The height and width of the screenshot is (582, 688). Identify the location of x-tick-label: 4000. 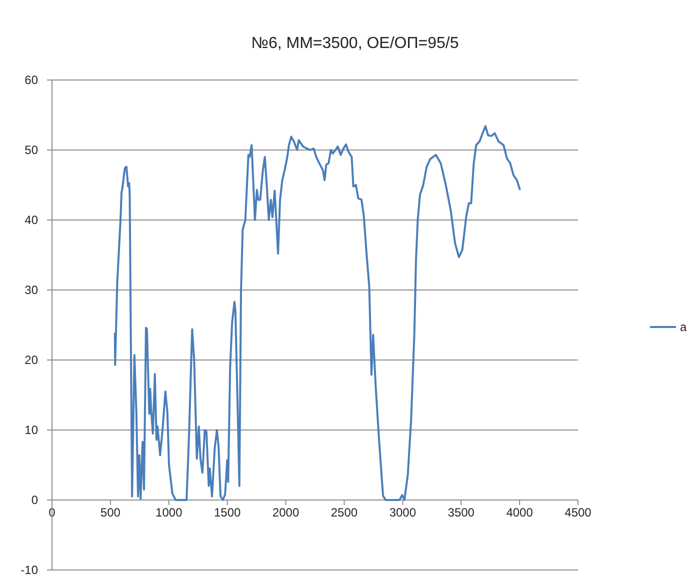
(520, 513).